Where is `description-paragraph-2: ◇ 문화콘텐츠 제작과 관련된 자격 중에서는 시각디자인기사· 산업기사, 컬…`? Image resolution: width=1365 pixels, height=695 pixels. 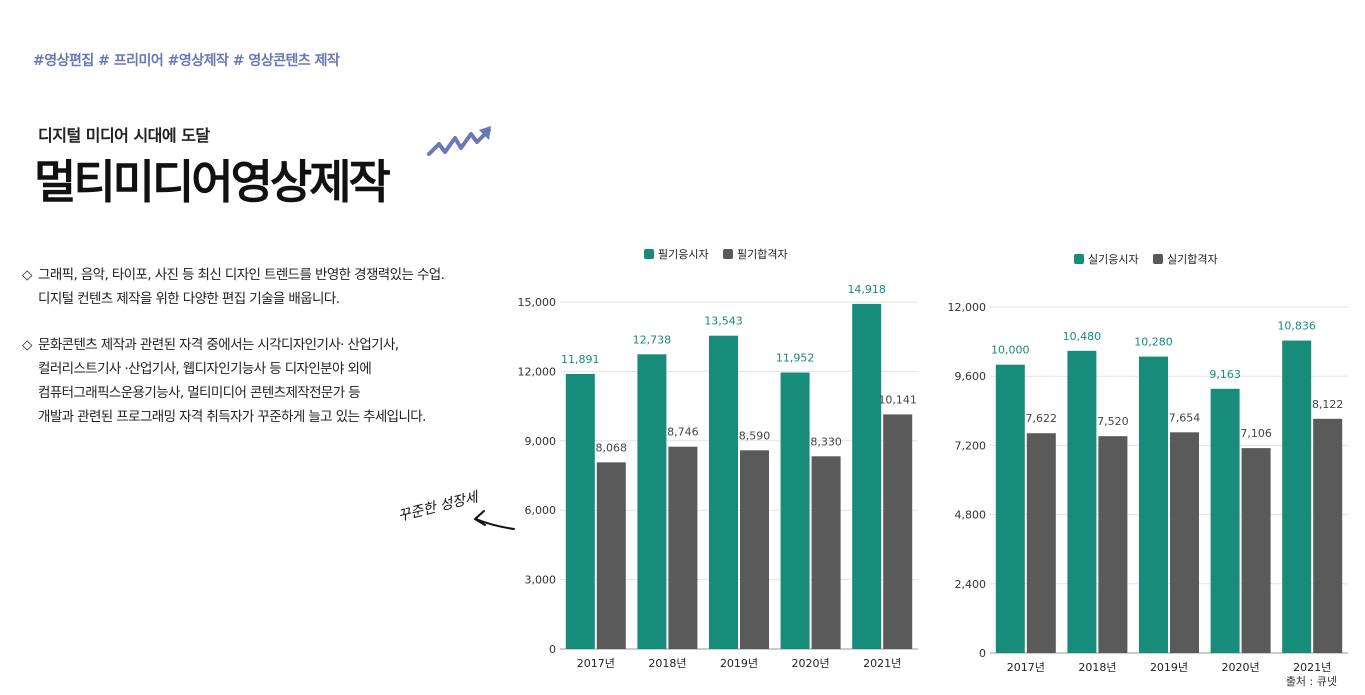
description-paragraph-2: ◇ 문화콘텐츠 제작과 관련된 자격 중에서는 시각디자인기사· 산업기사, 컬… is located at coordinates (257, 381).